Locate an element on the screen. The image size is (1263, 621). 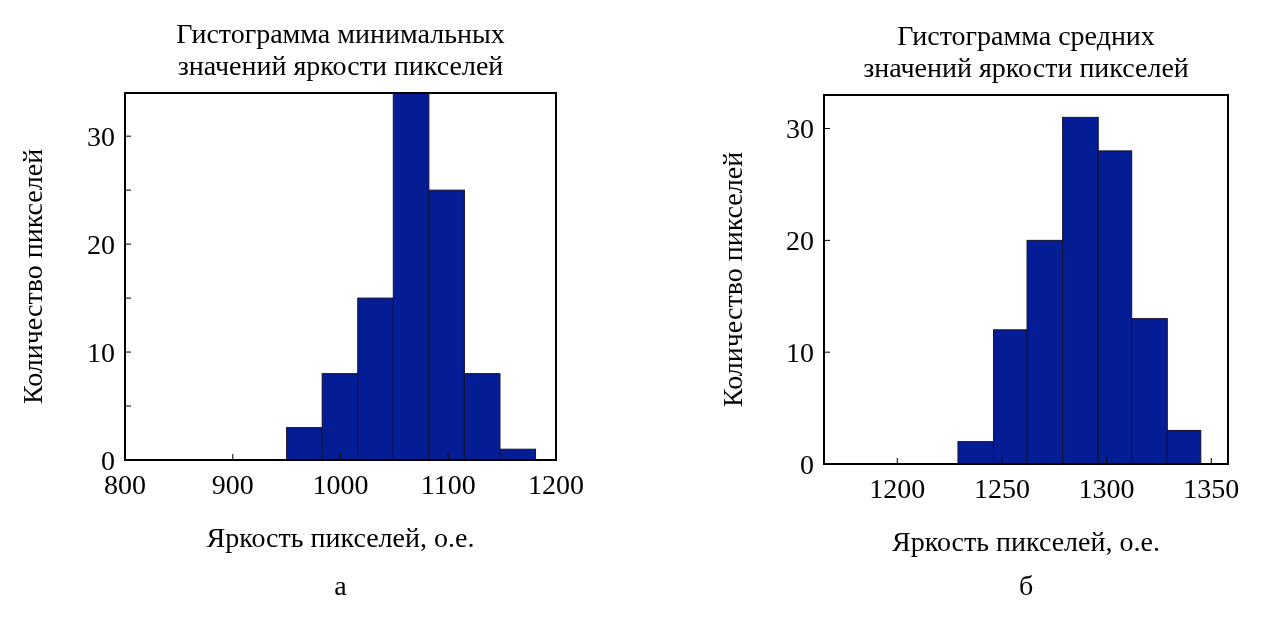
chart-title: Гистограмма минимальных значений яркости пикселей is located at coordinates (340, 49).